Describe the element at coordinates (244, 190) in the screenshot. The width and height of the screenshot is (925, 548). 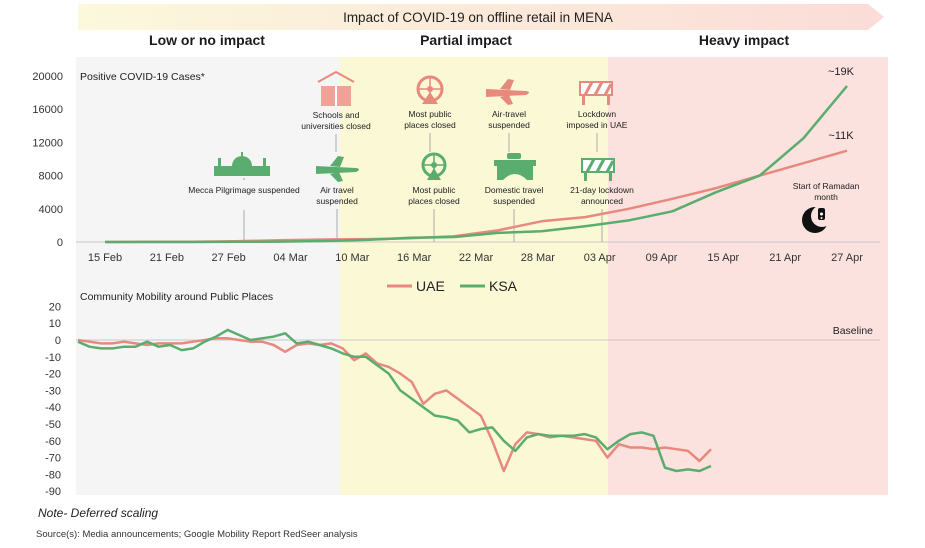
I see `event-mecca-label: Mecca Pilgrimage suspended` at that location.